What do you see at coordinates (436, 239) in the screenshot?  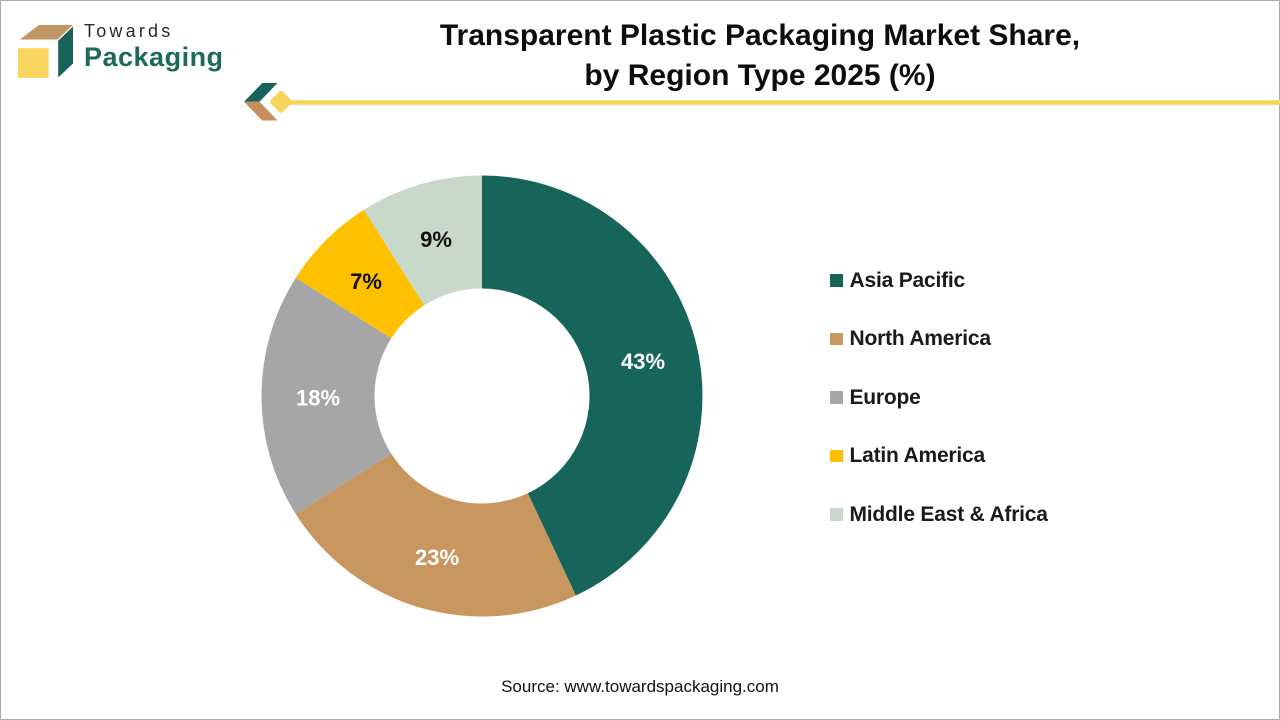 I see `svg-text: 9%` at bounding box center [436, 239].